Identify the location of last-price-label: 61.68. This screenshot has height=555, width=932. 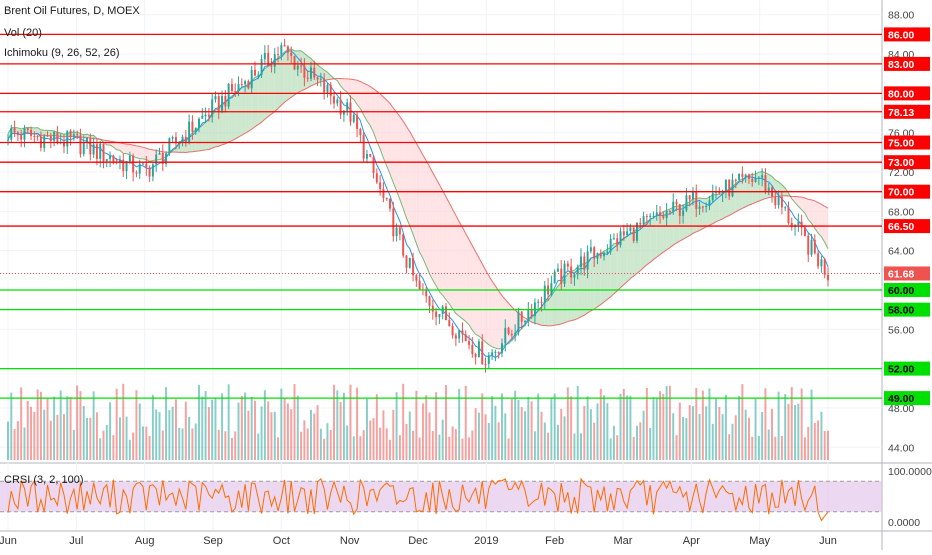
(901, 274).